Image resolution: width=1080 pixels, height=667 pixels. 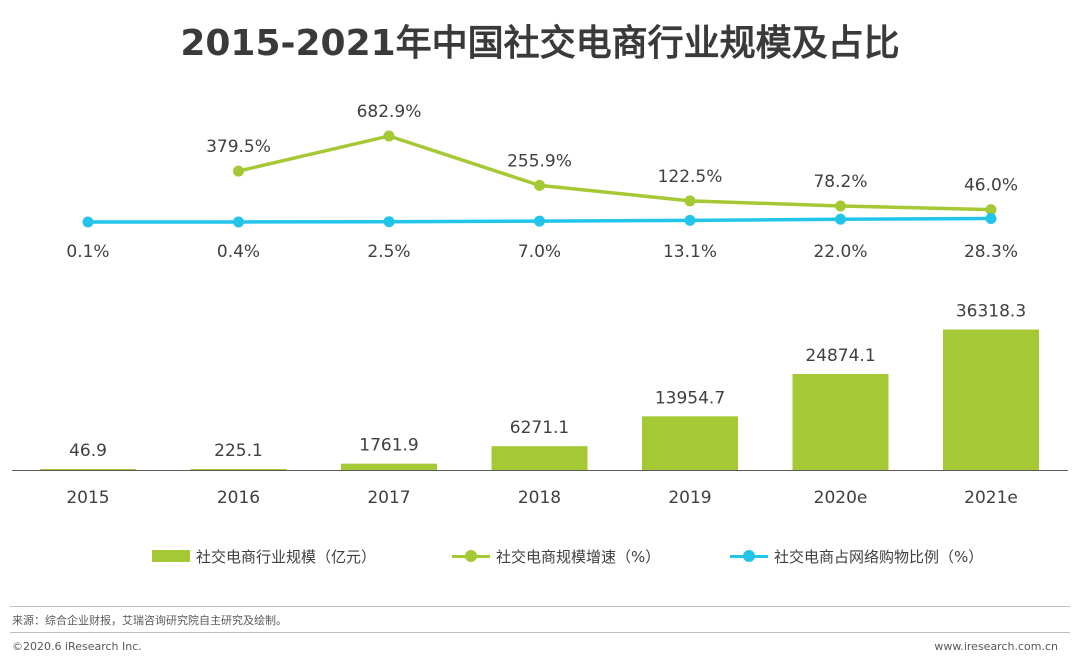 What do you see at coordinates (840, 356) in the screenshot?
I see `bar-label-2020e: 24874.1` at bounding box center [840, 356].